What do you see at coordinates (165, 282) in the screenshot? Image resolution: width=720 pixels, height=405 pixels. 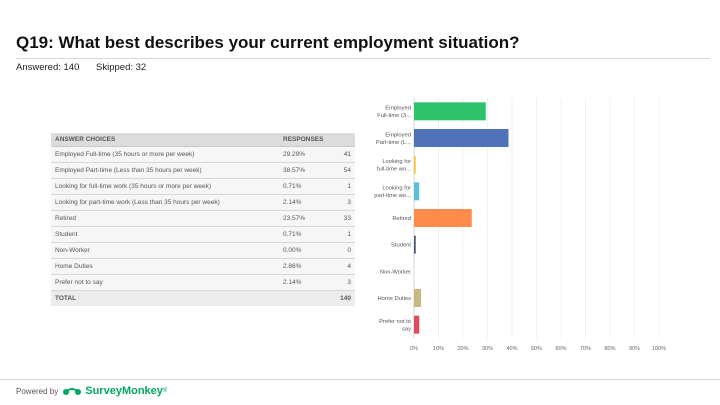 I see `answer-choice-label: Prefer not to say` at bounding box center [165, 282].